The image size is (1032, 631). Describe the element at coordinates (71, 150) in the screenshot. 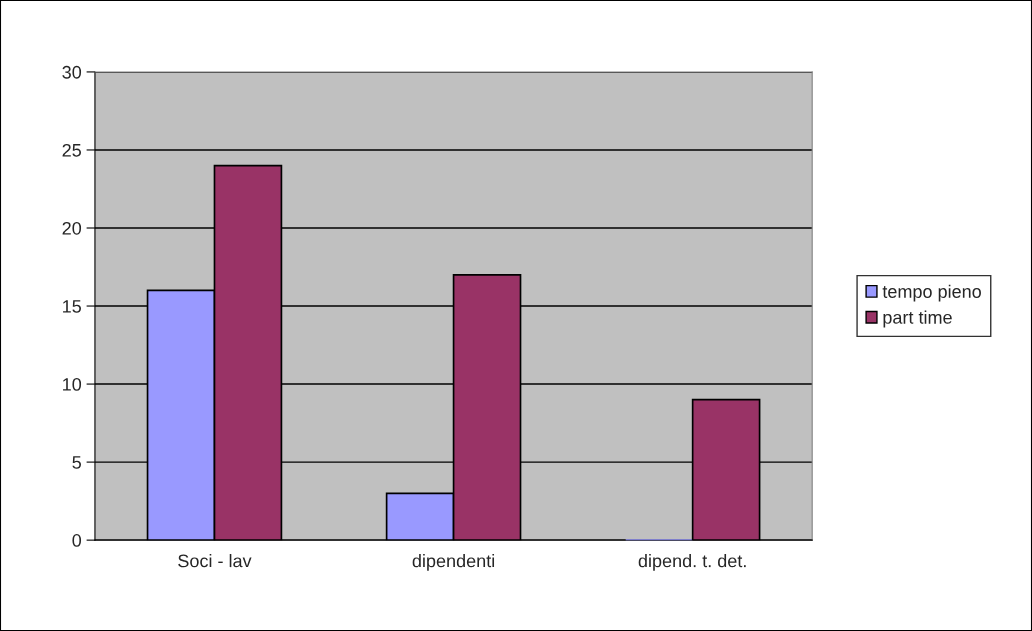

I see `y-tick-label: 25` at that location.